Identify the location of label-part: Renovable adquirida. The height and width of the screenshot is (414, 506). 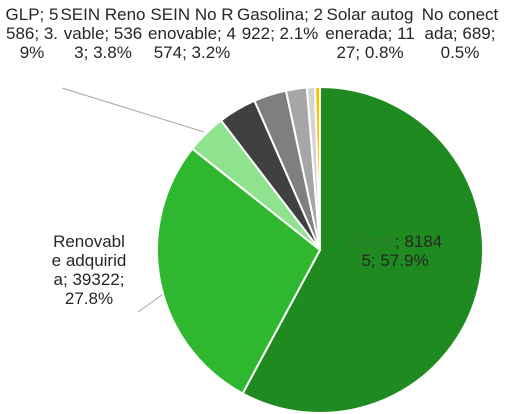
(89, 260).